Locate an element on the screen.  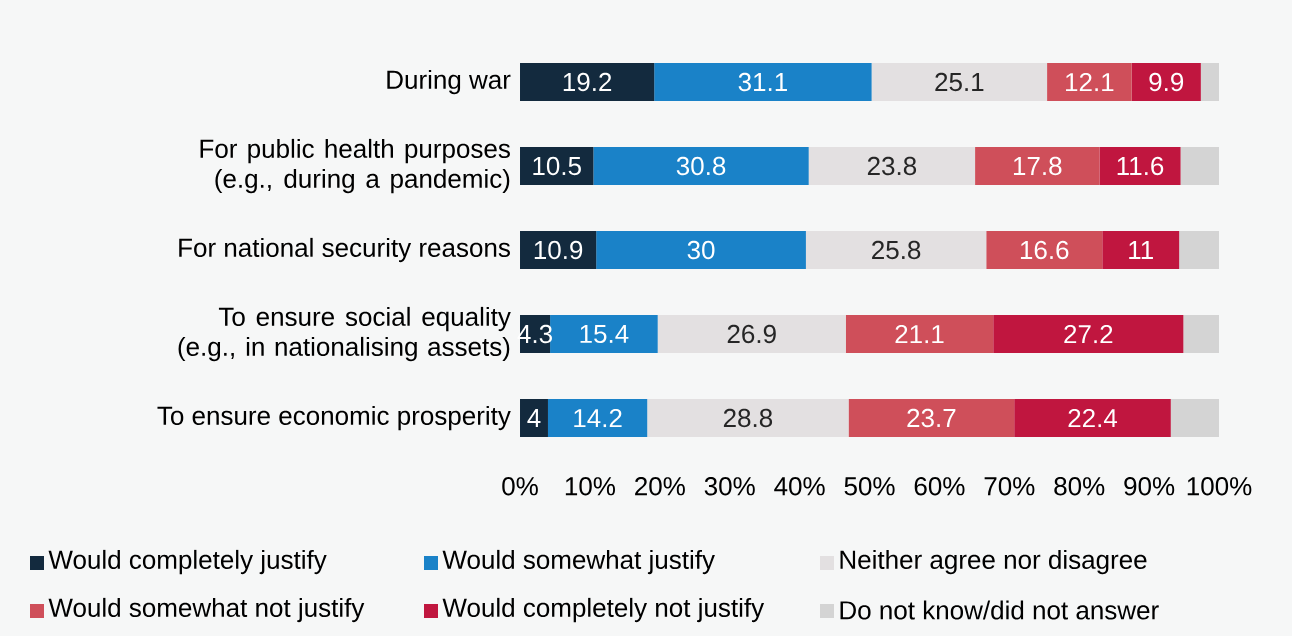
x-tick-label: 0% is located at coordinates (520, 486).